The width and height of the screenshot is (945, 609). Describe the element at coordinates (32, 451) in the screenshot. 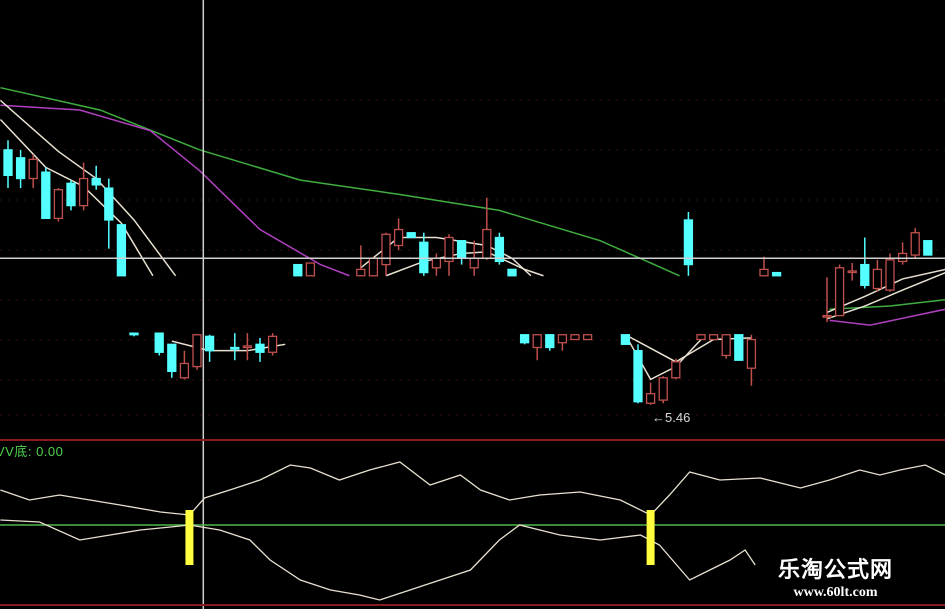

I see `indicator-title: VV底: 0.00` at that location.